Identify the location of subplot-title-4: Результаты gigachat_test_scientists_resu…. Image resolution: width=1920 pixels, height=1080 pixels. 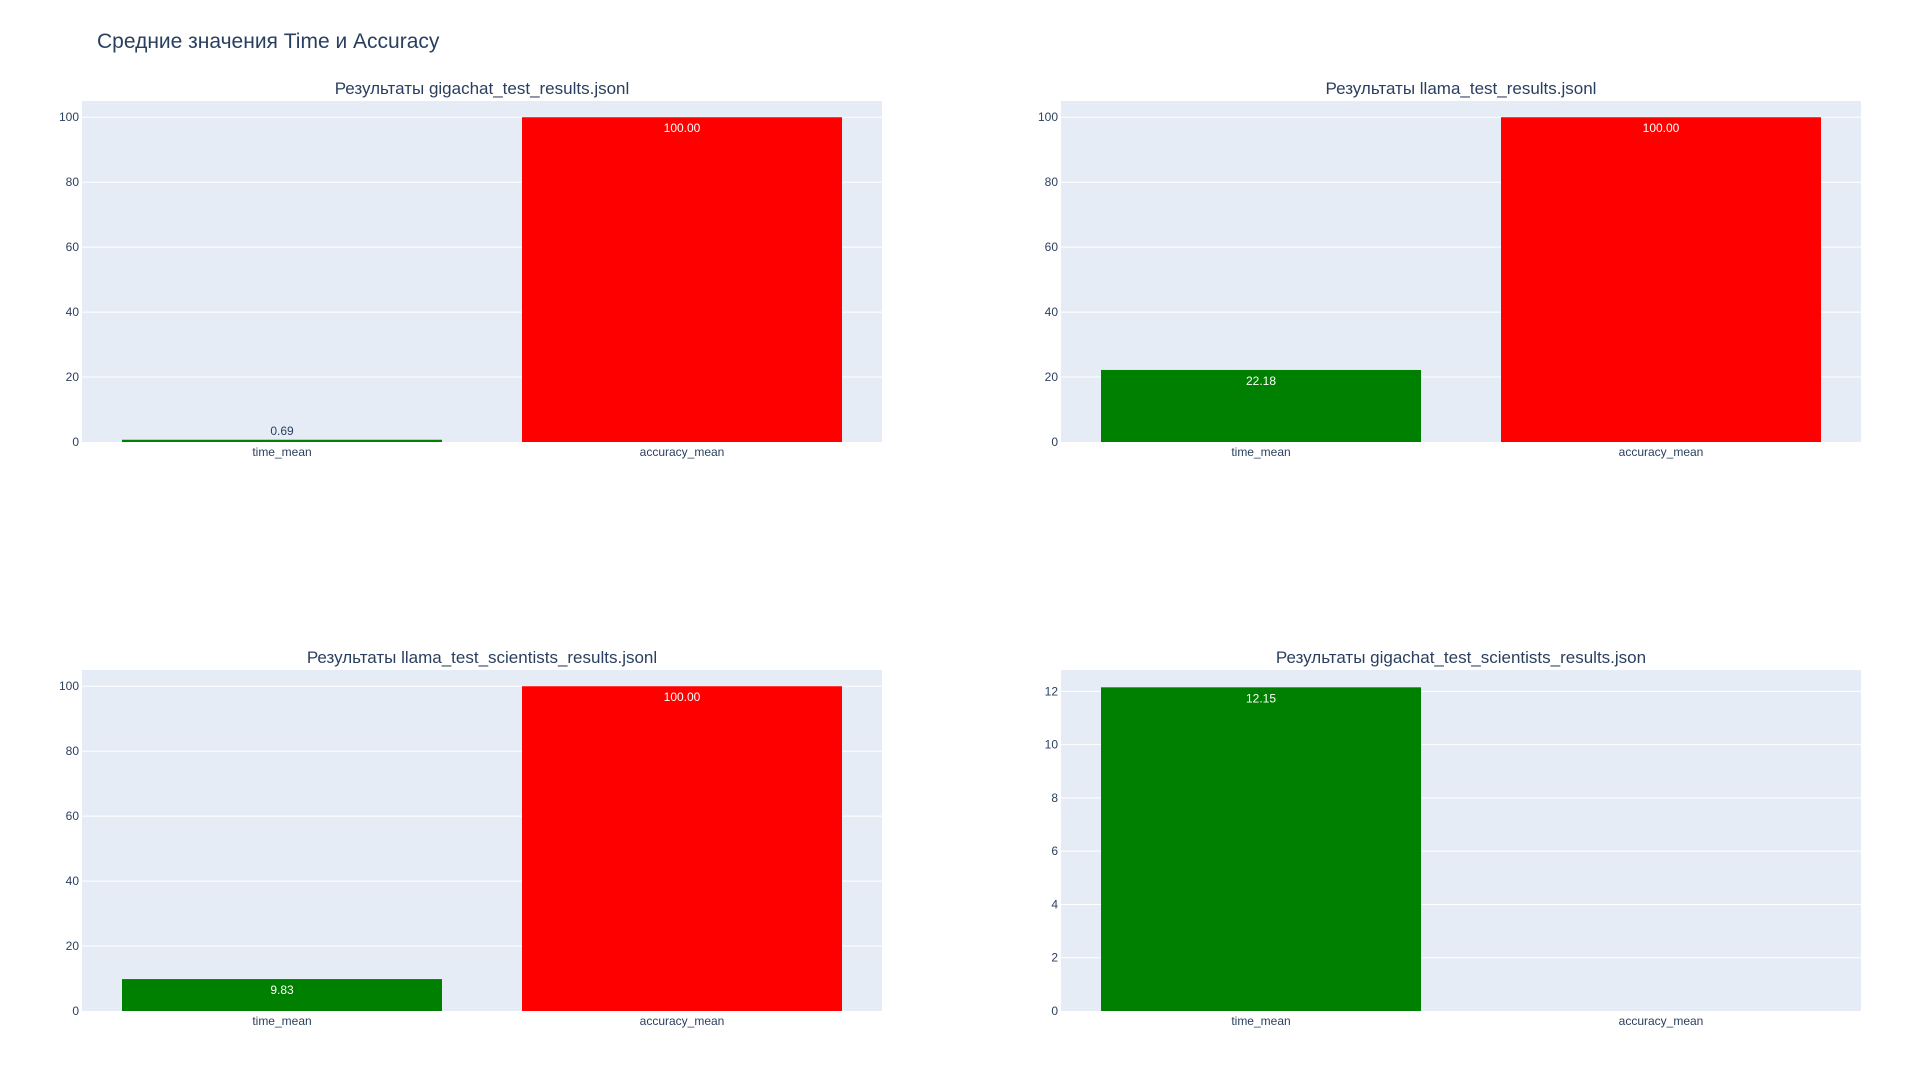
(1461, 657).